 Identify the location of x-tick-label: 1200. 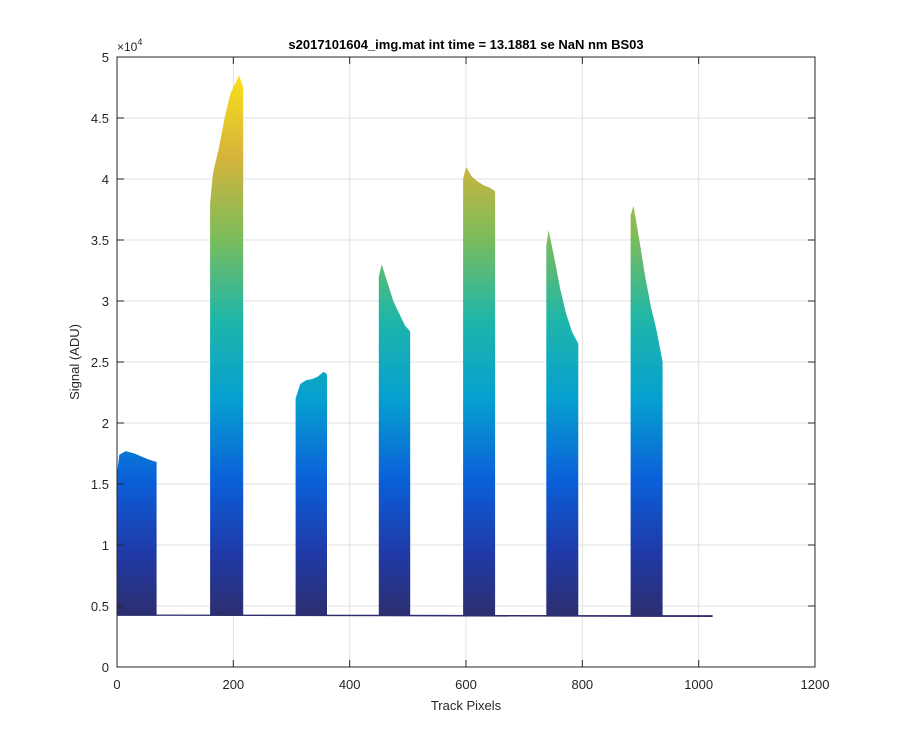
(815, 684).